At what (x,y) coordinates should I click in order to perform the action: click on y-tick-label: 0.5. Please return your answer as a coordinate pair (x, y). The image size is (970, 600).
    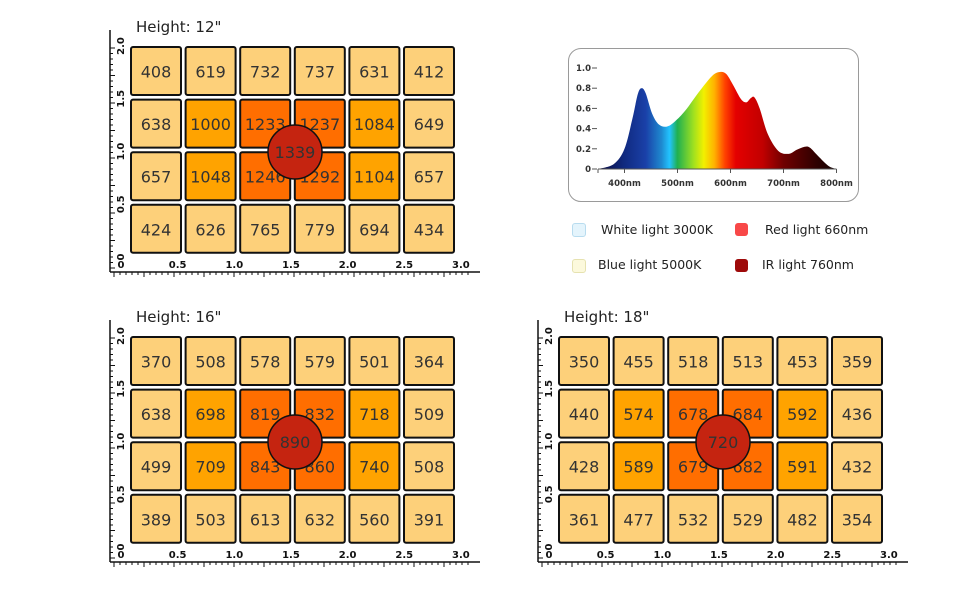
    Looking at the image, I should click on (549, 494).